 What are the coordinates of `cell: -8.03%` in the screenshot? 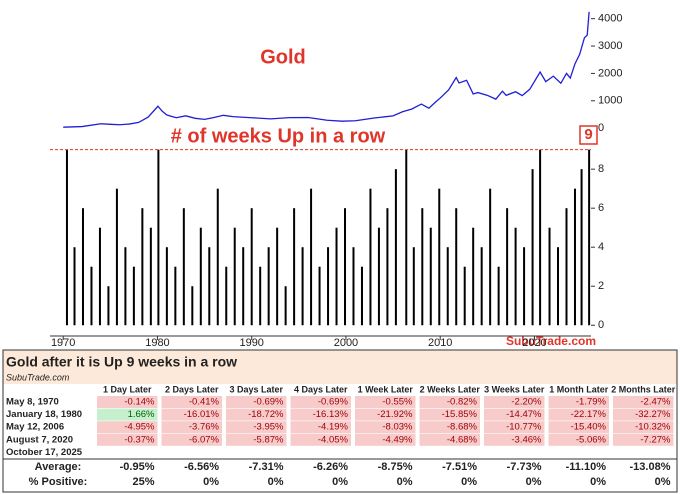 It's located at (397, 427).